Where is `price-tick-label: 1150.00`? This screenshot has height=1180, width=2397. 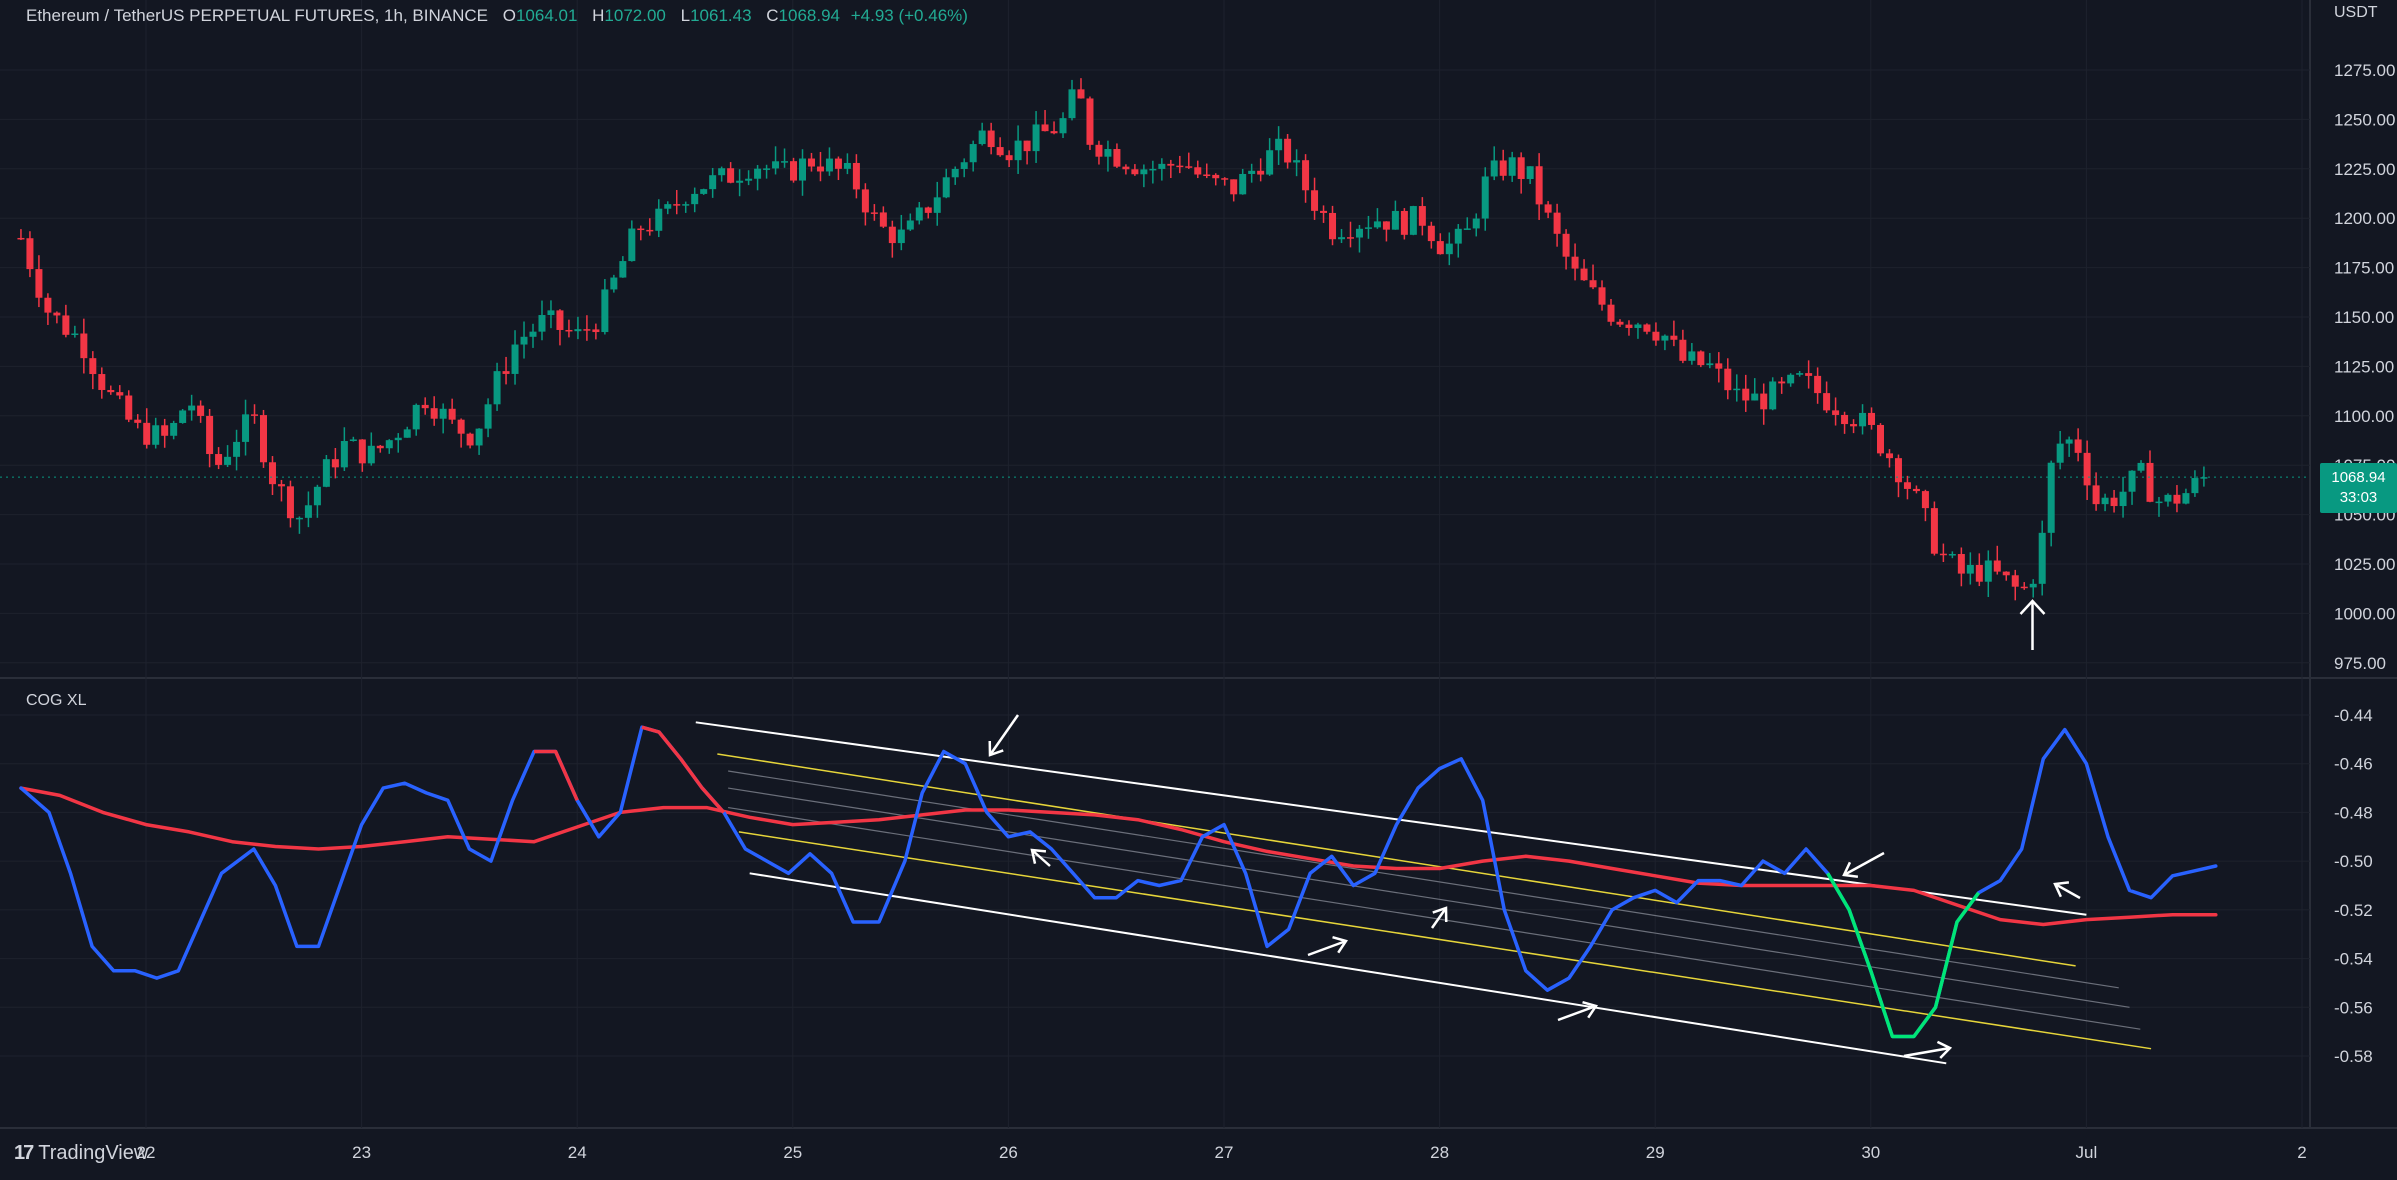
price-tick-label: 1150.00 is located at coordinates (2364, 317).